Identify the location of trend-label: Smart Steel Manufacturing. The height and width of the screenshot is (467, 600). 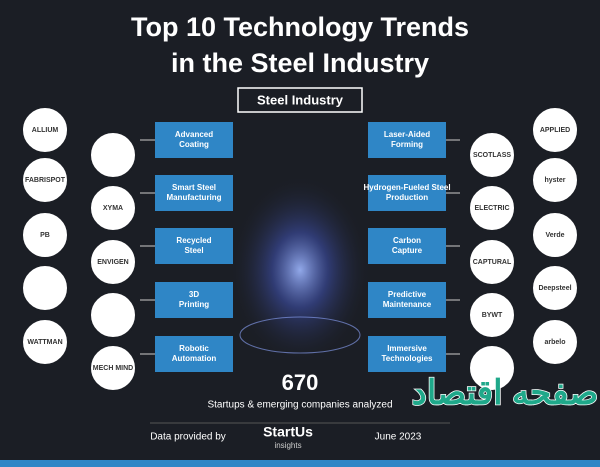
(193, 192).